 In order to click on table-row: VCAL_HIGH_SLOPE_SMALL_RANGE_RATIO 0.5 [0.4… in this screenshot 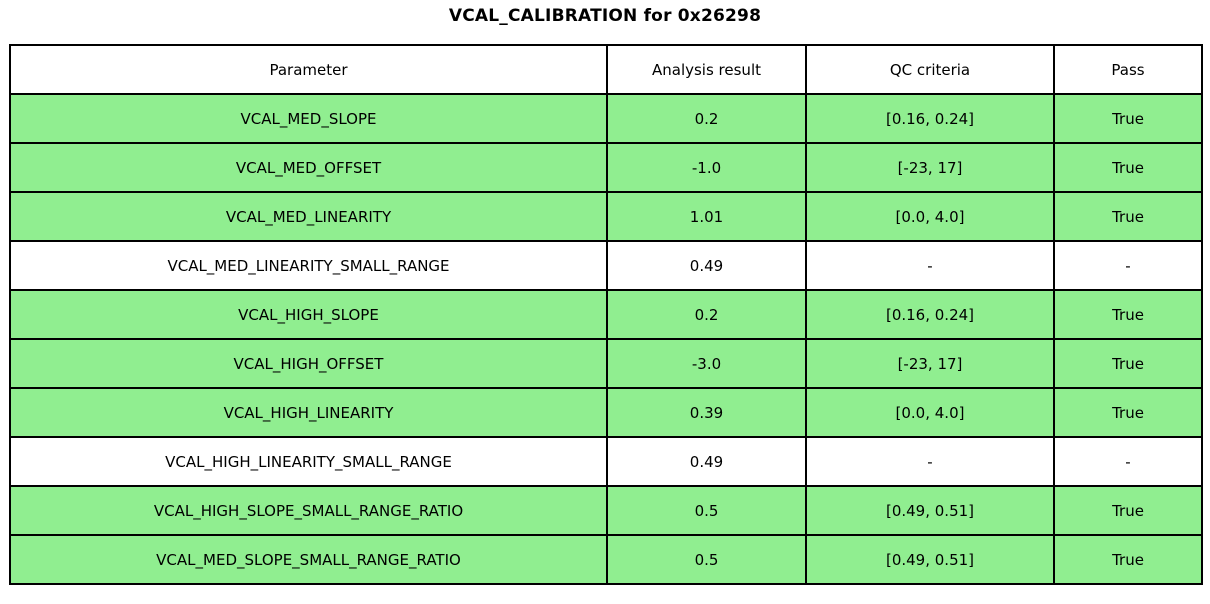, I will do `click(606, 510)`.